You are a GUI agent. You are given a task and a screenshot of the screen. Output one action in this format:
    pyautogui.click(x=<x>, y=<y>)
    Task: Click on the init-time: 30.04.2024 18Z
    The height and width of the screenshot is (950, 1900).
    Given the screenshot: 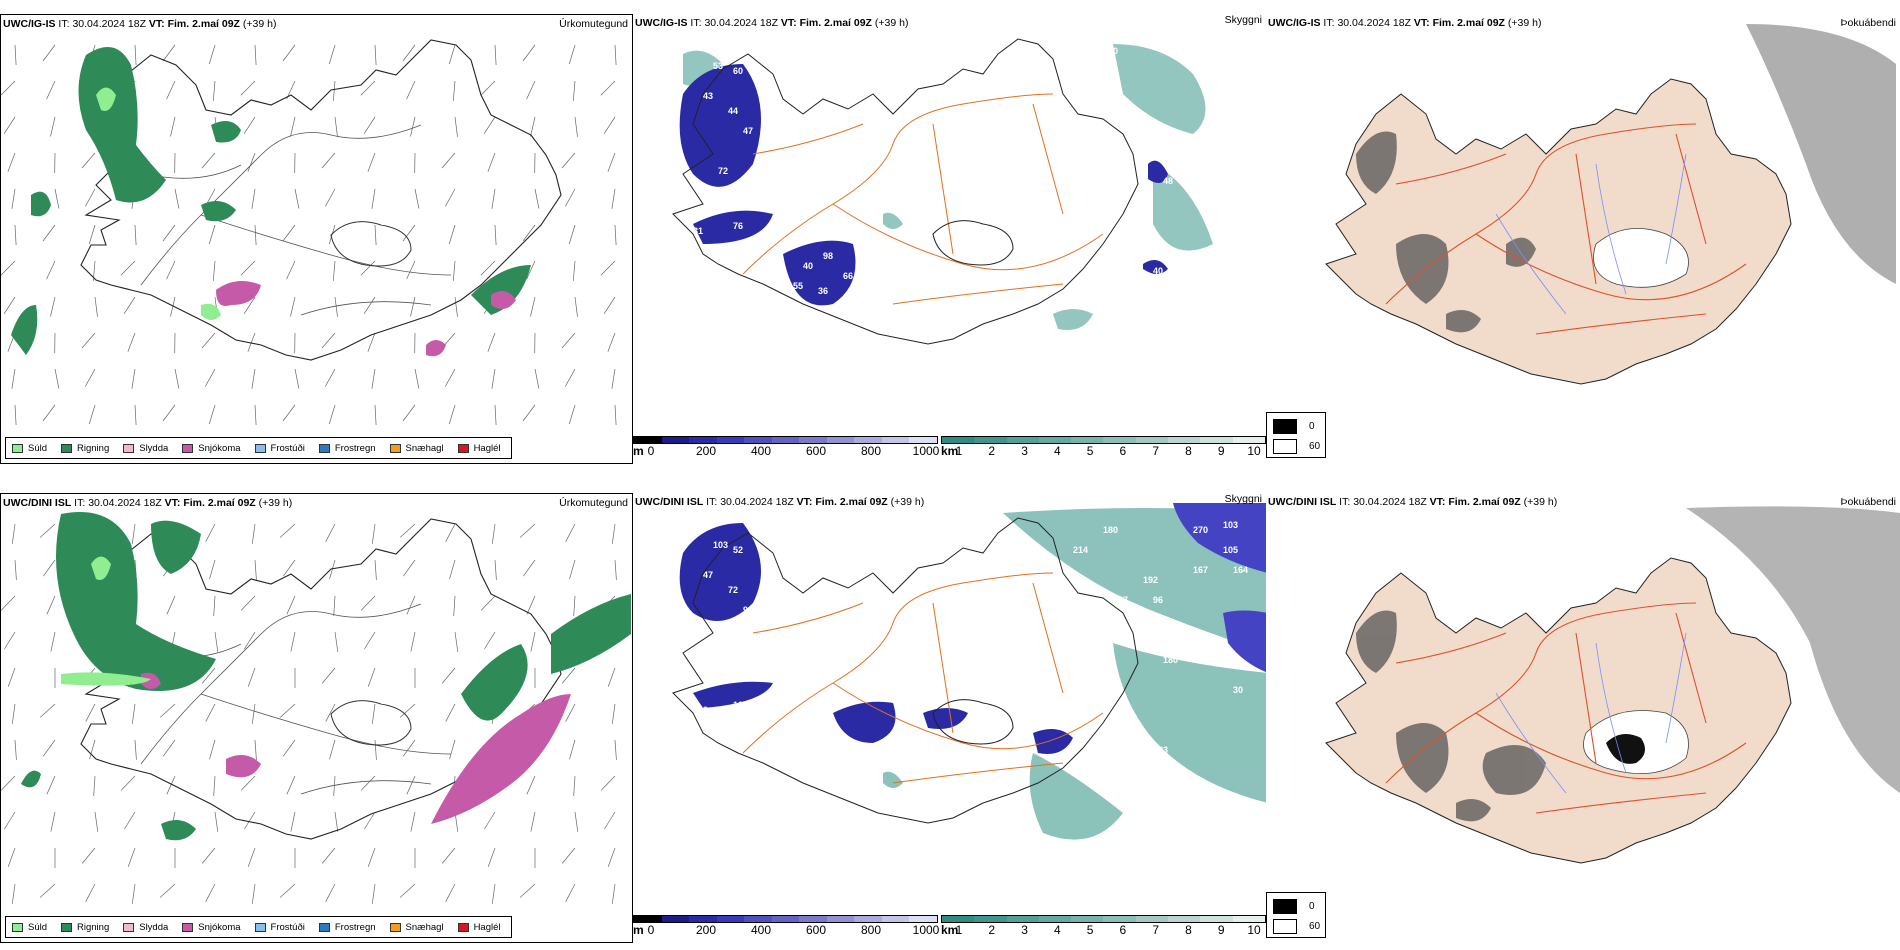 What is the action you would take?
    pyautogui.click(x=757, y=502)
    